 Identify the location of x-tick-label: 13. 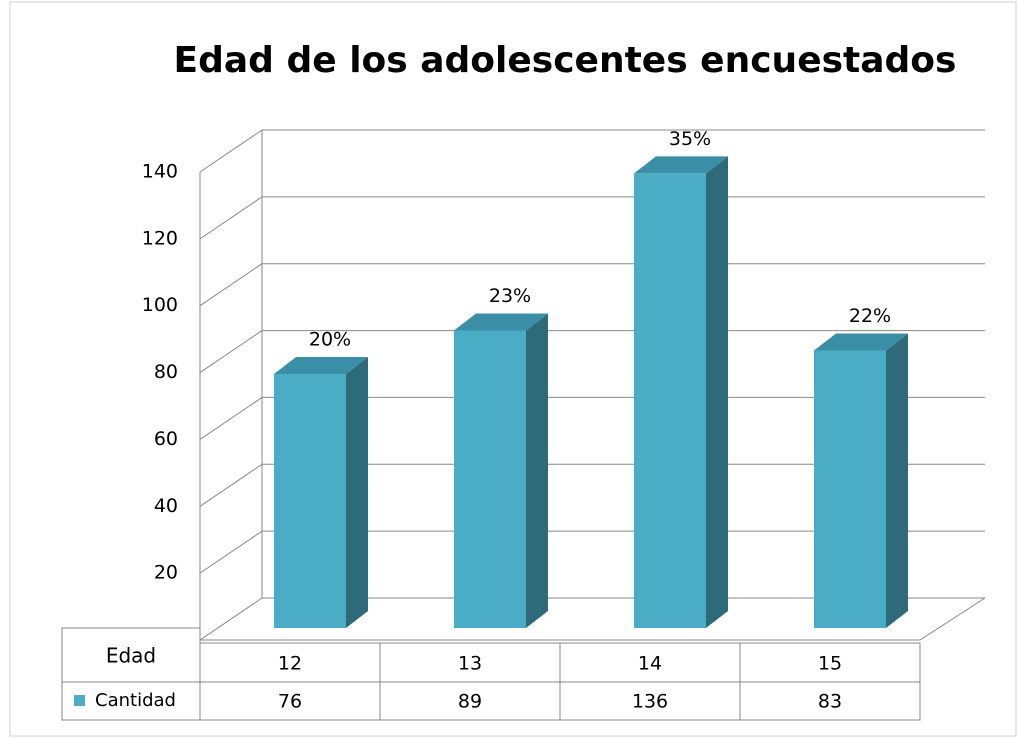
(470, 664).